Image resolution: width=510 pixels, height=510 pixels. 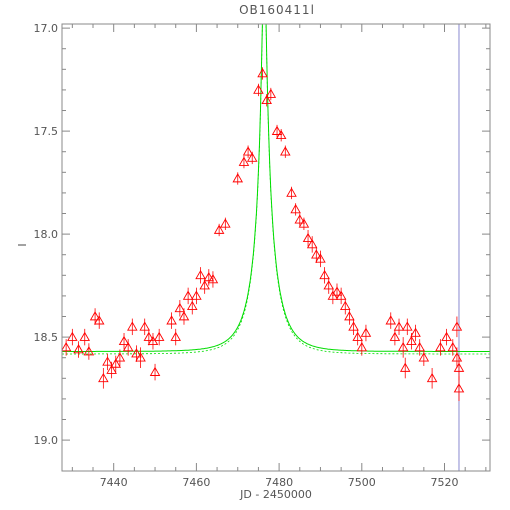 What do you see at coordinates (362, 482) in the screenshot?
I see `x-tick-label: 7500` at bounding box center [362, 482].